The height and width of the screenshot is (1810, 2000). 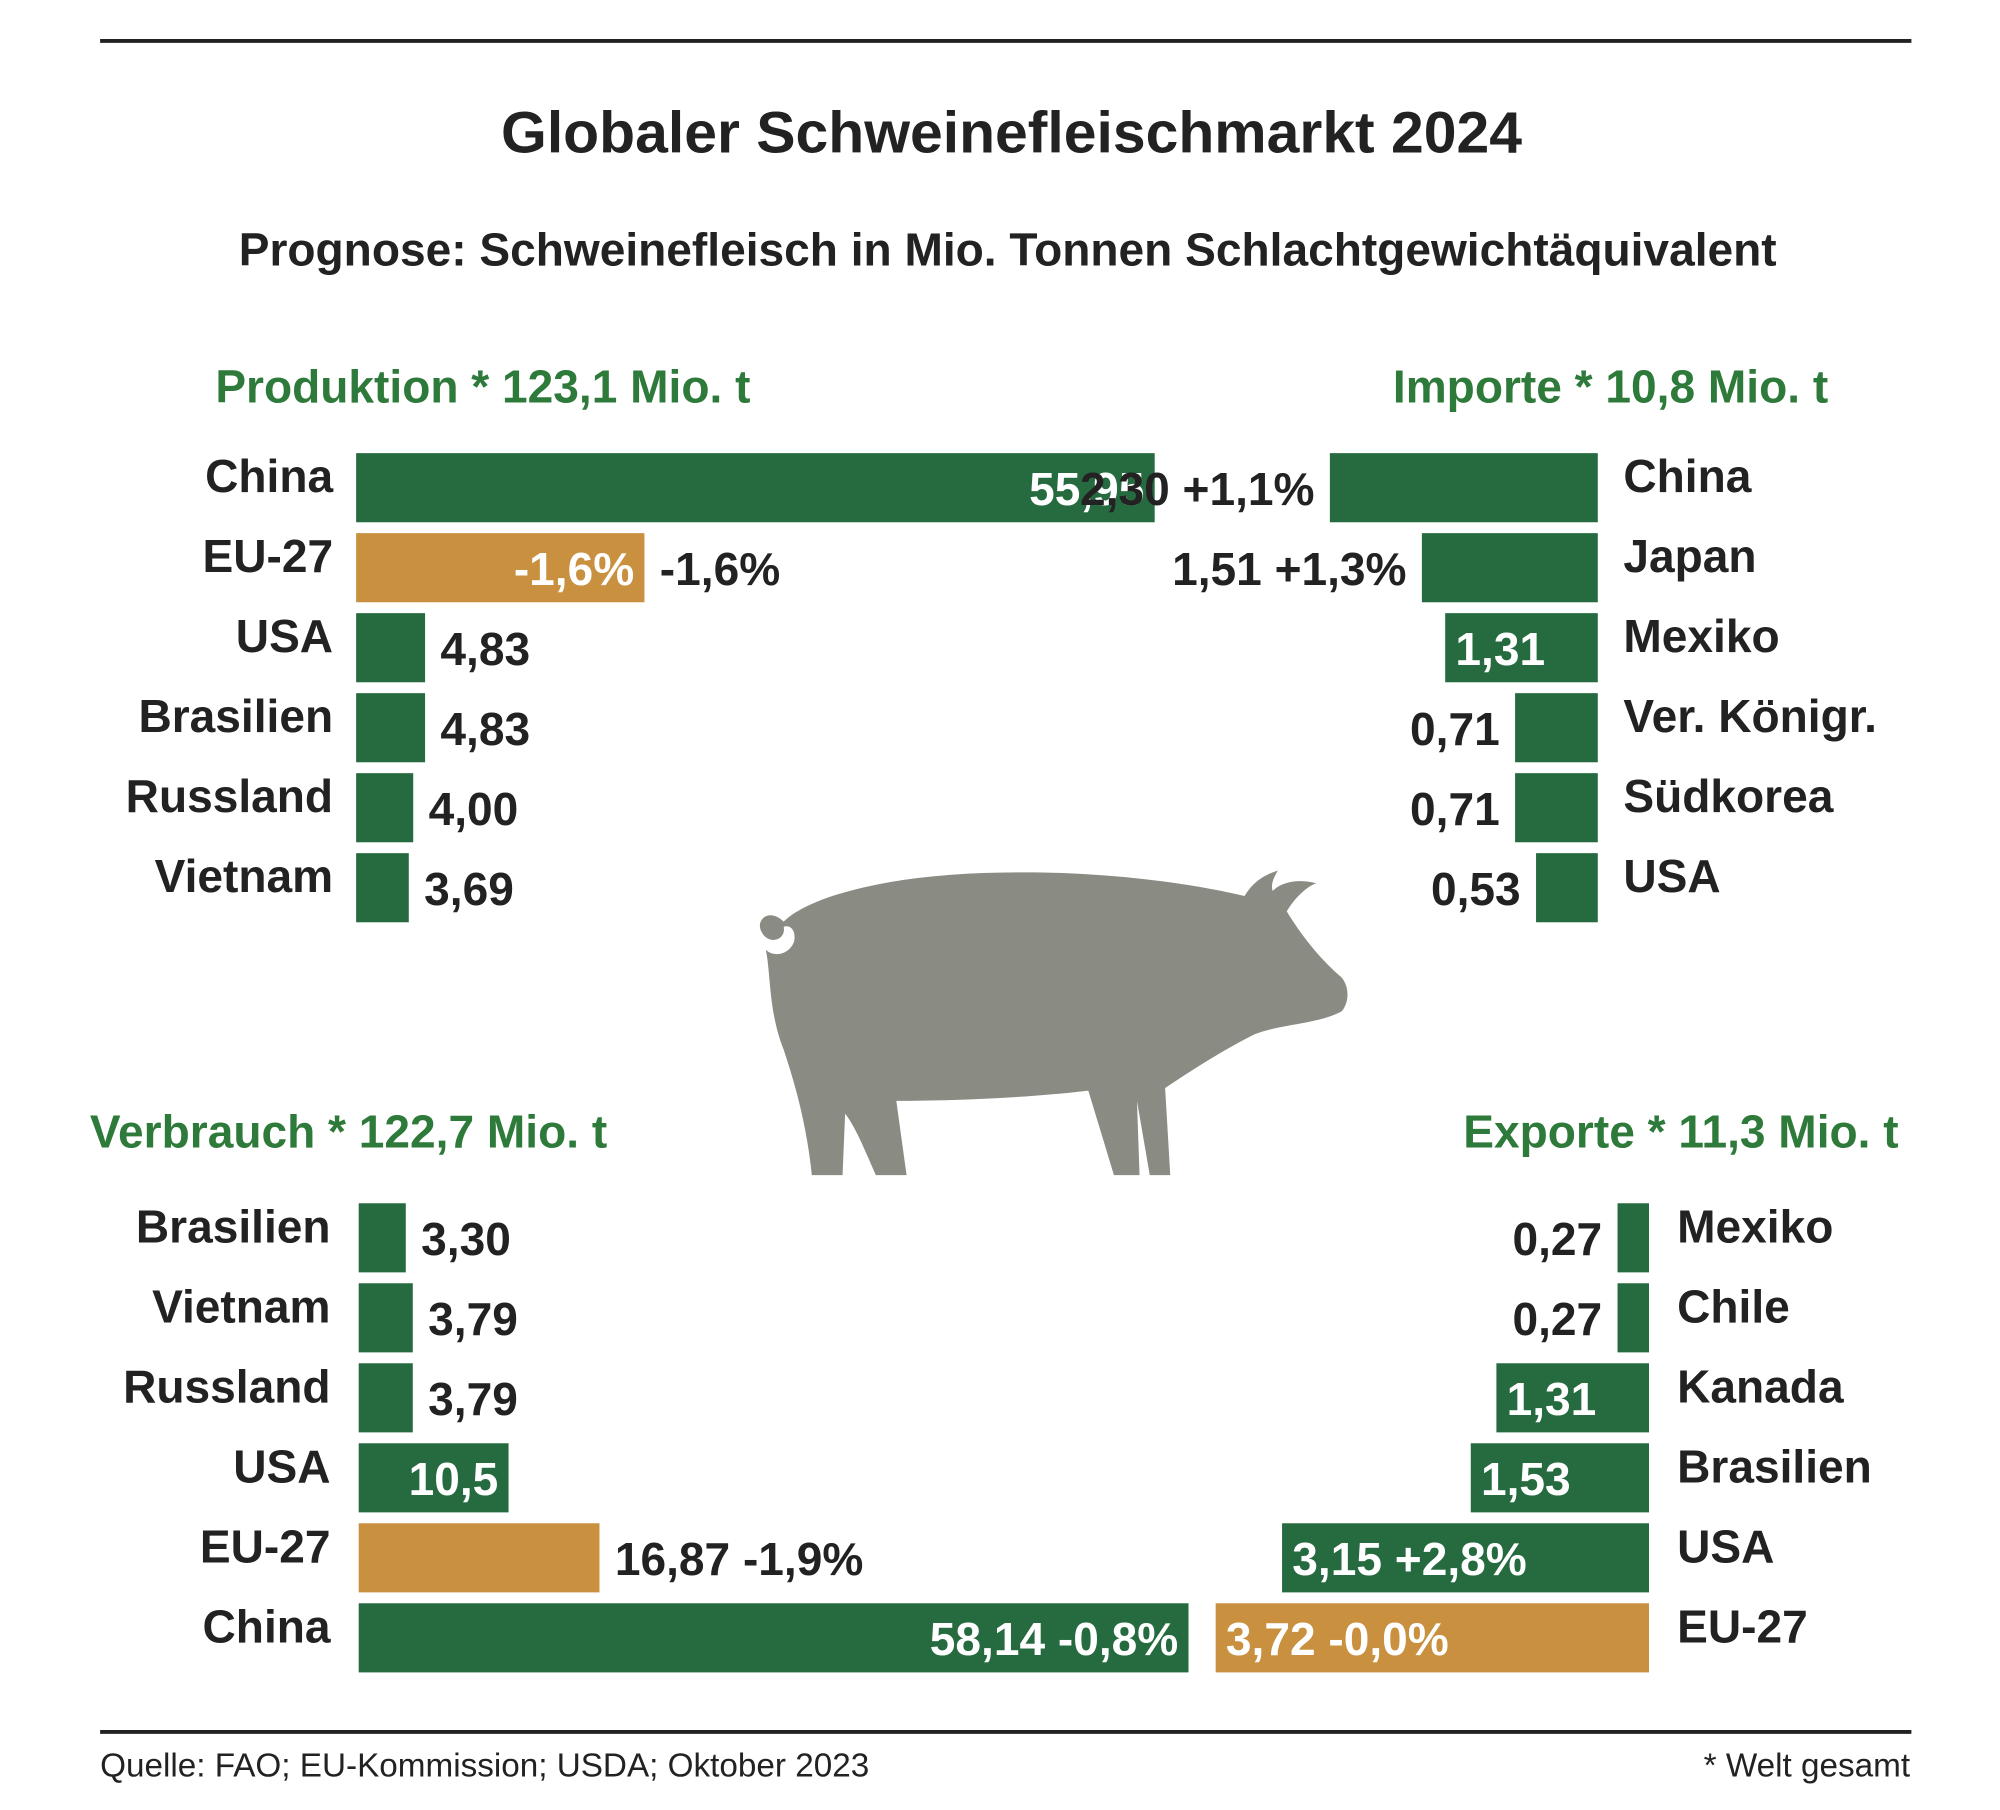 I want to click on change-label: +1,3%, so click(x=1341, y=569).